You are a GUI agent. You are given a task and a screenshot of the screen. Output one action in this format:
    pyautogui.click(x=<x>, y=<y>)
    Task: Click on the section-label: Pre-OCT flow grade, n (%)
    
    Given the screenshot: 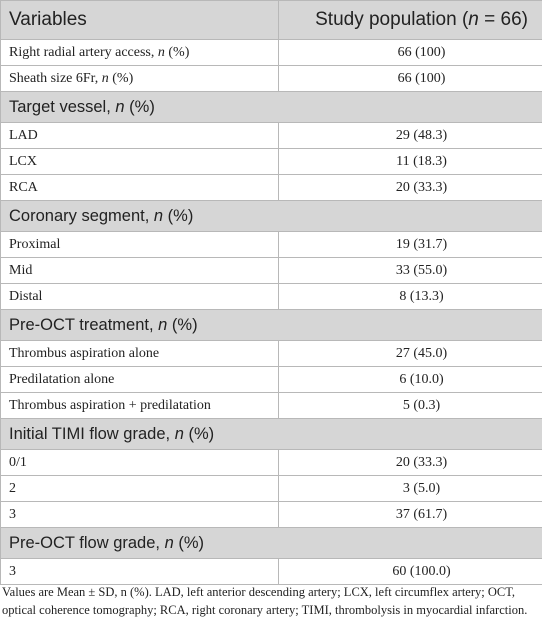 What is the action you would take?
    pyautogui.click(x=271, y=543)
    